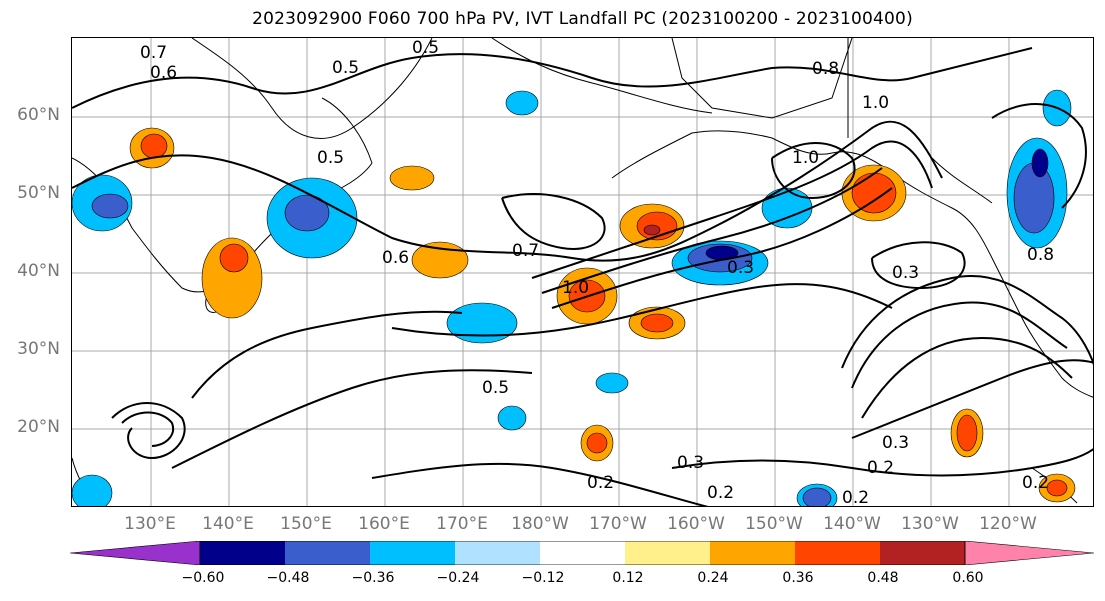 This screenshot has height=601, width=1105. What do you see at coordinates (1029, 553) in the screenshot?
I see `colorbar-extend-max` at bounding box center [1029, 553].